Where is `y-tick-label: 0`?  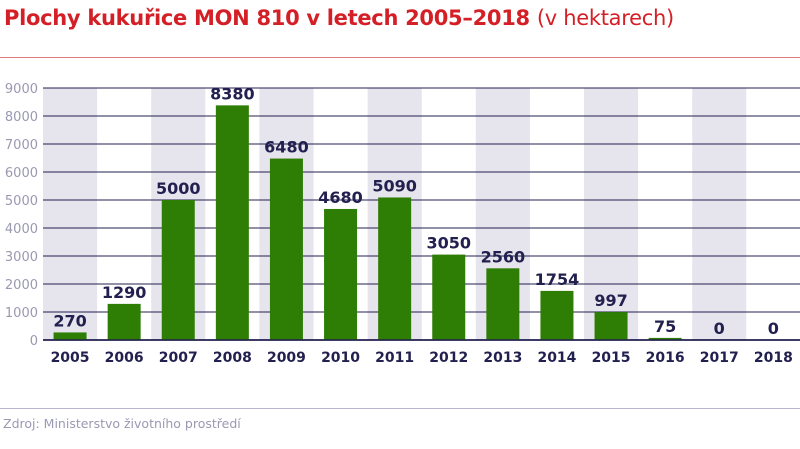 y-tick-label: 0 is located at coordinates (34, 341).